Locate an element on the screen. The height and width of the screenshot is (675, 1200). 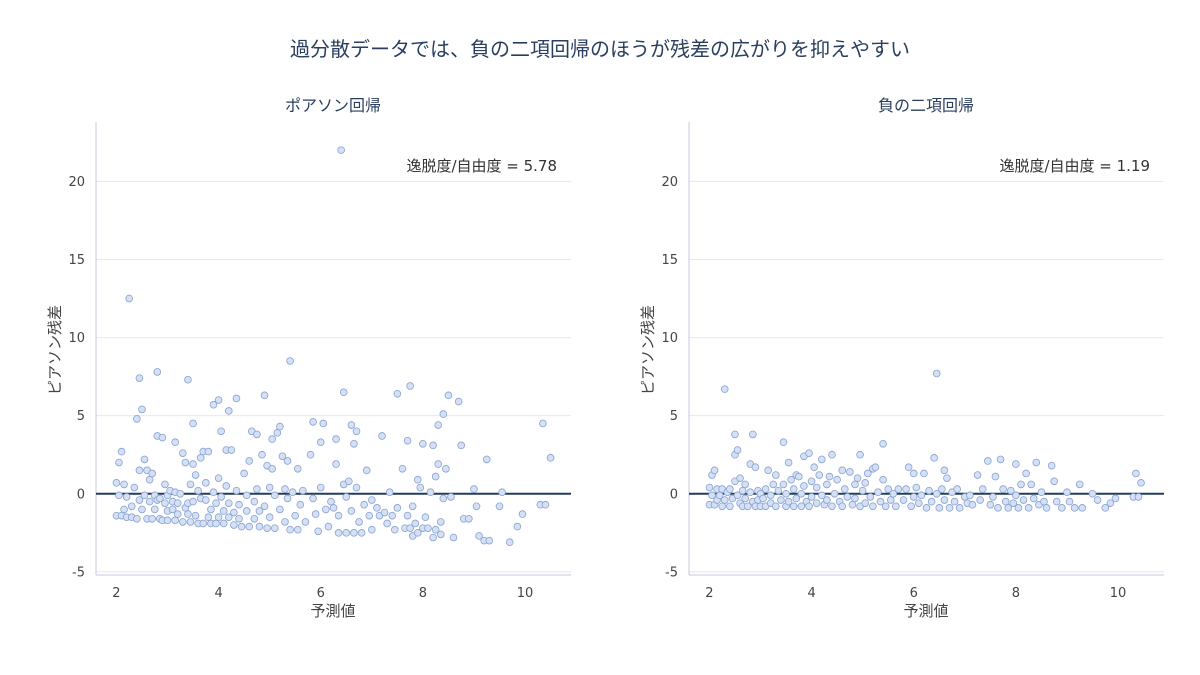
panel-subtitle: 負の二項回帰 is located at coordinates (926, 105).